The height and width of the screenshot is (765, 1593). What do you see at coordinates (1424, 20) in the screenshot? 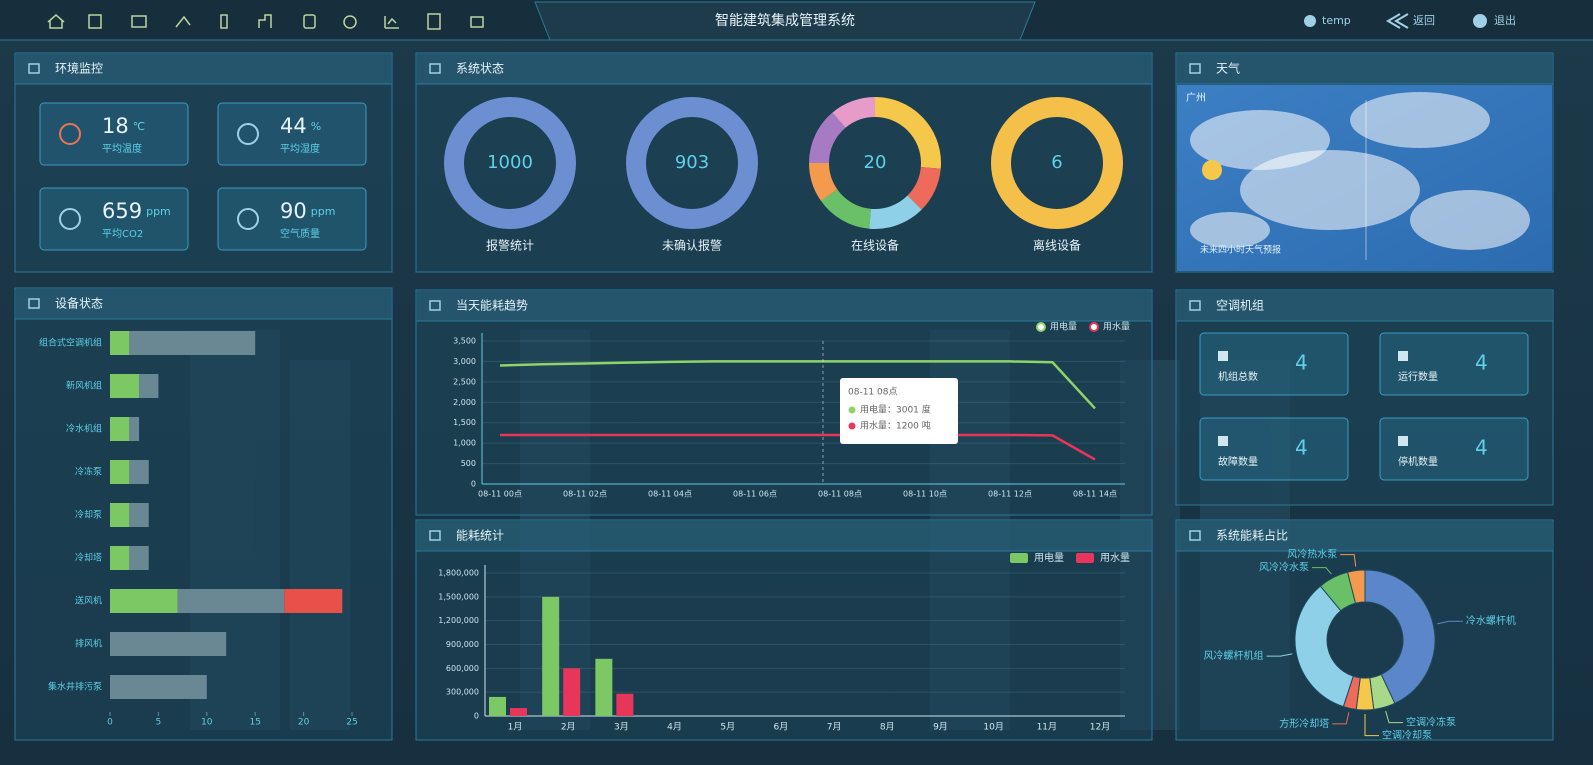
I see `back-button: 返回` at bounding box center [1424, 20].